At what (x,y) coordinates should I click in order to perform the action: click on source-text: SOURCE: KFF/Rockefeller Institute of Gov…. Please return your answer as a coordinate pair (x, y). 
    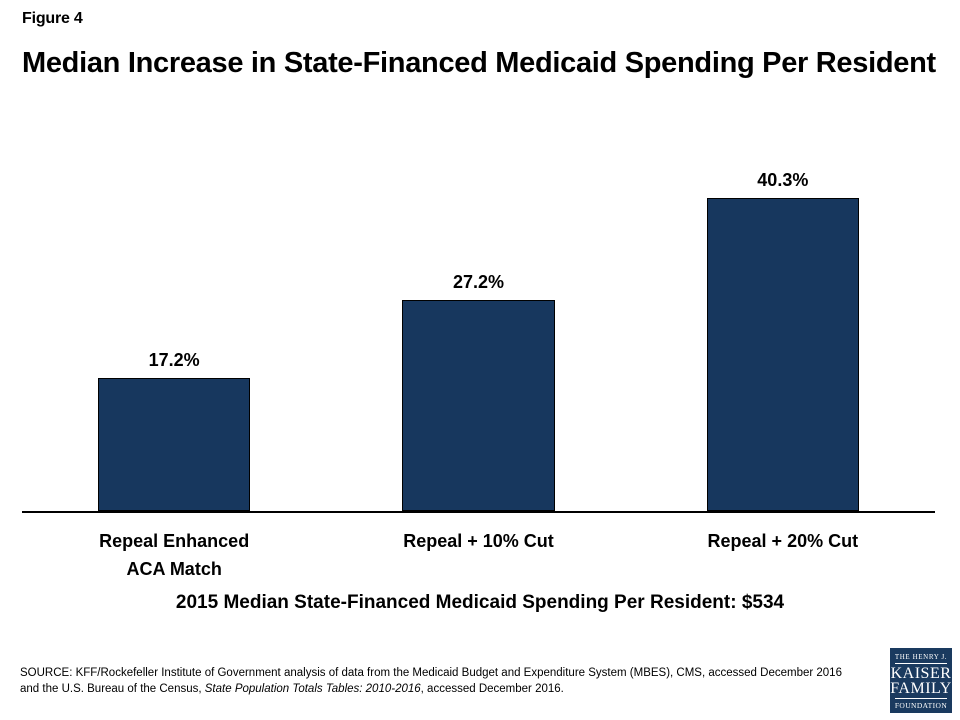
    Looking at the image, I should click on (451, 681).